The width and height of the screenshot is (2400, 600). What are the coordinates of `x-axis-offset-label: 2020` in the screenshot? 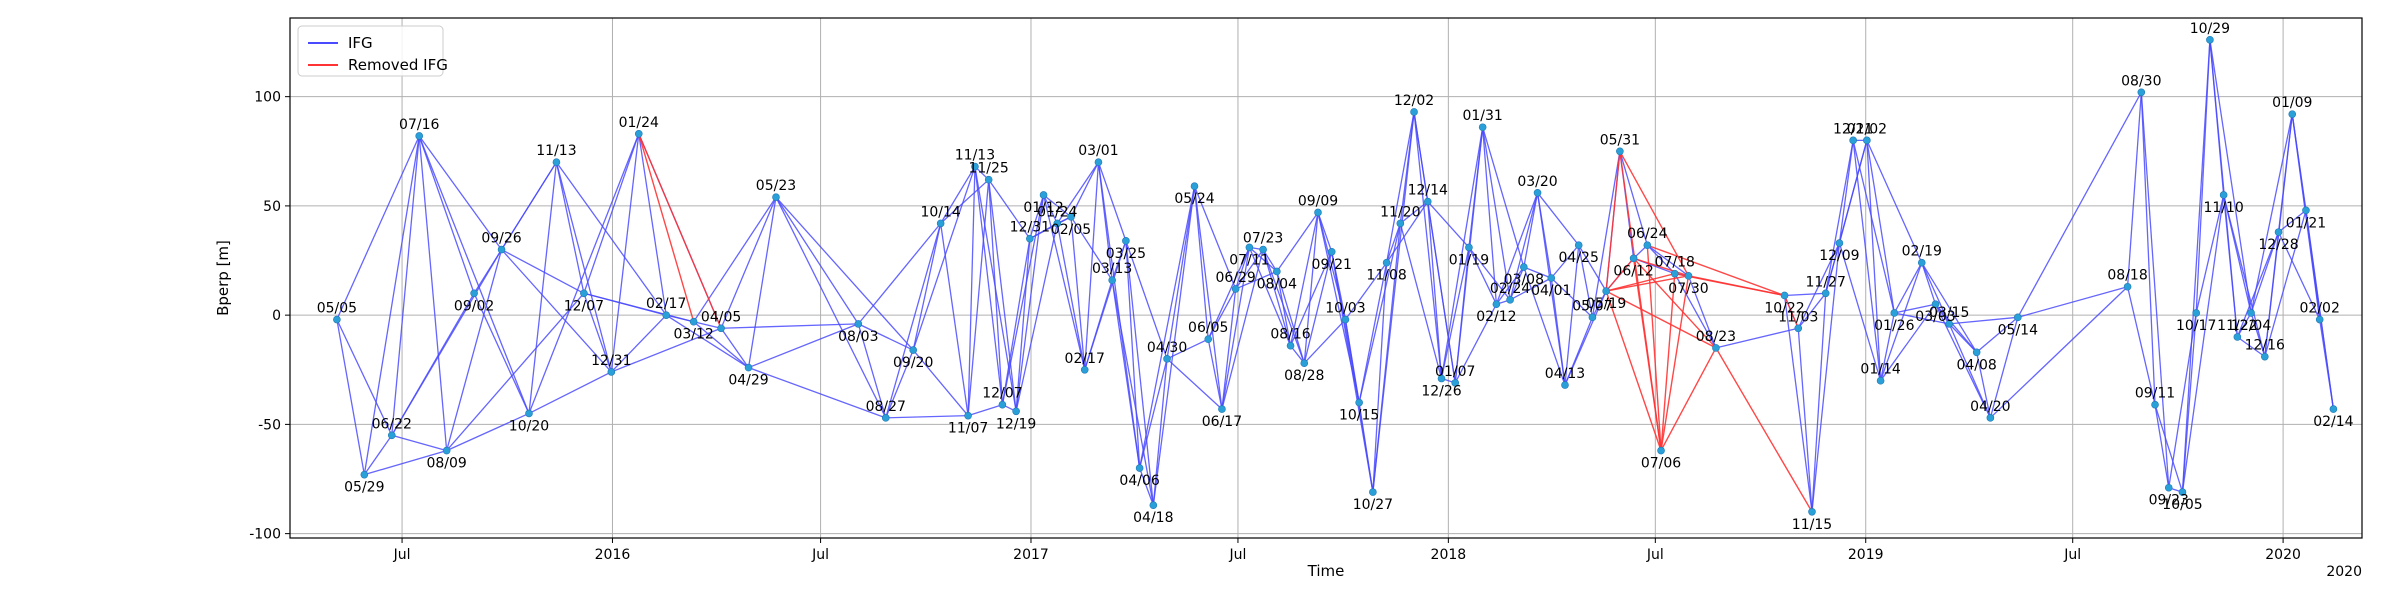 It's located at (2344, 572).